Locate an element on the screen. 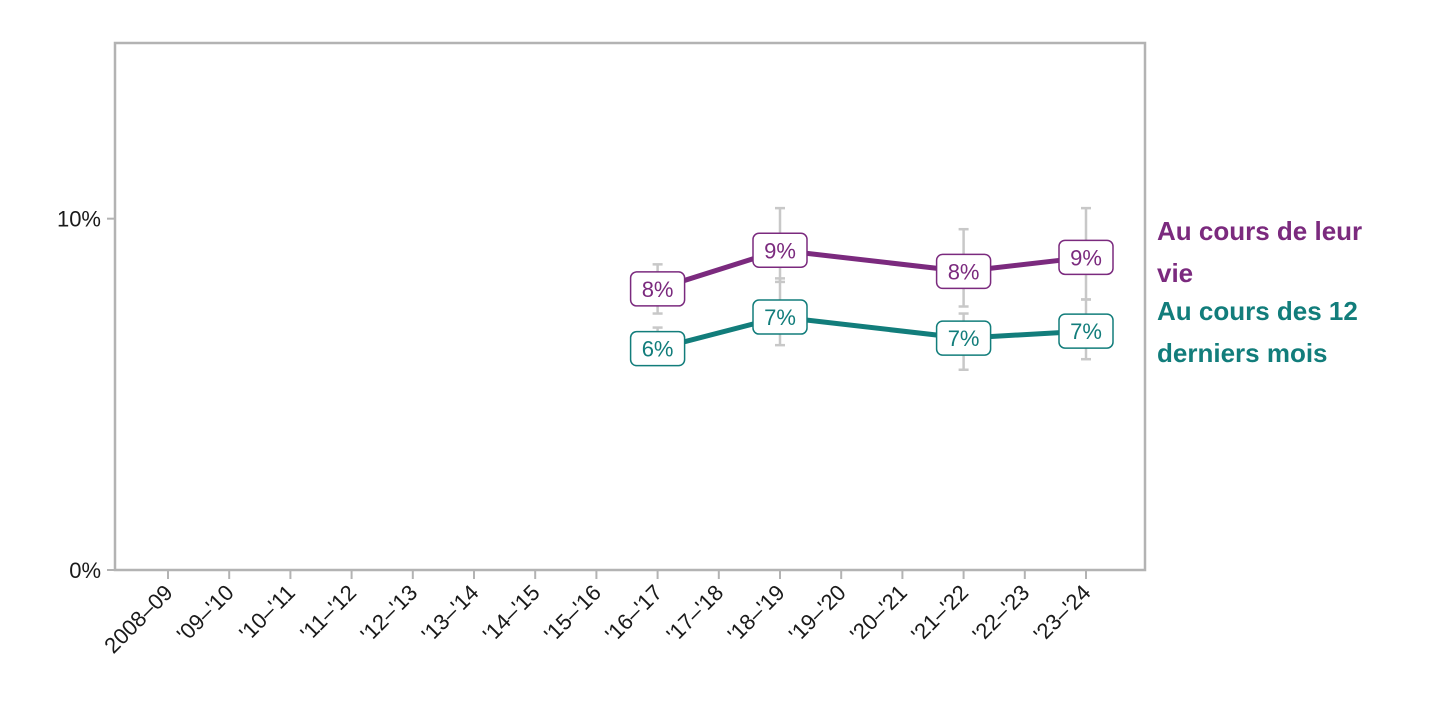  x-tick-label: '17–'18 is located at coordinates (694, 613).